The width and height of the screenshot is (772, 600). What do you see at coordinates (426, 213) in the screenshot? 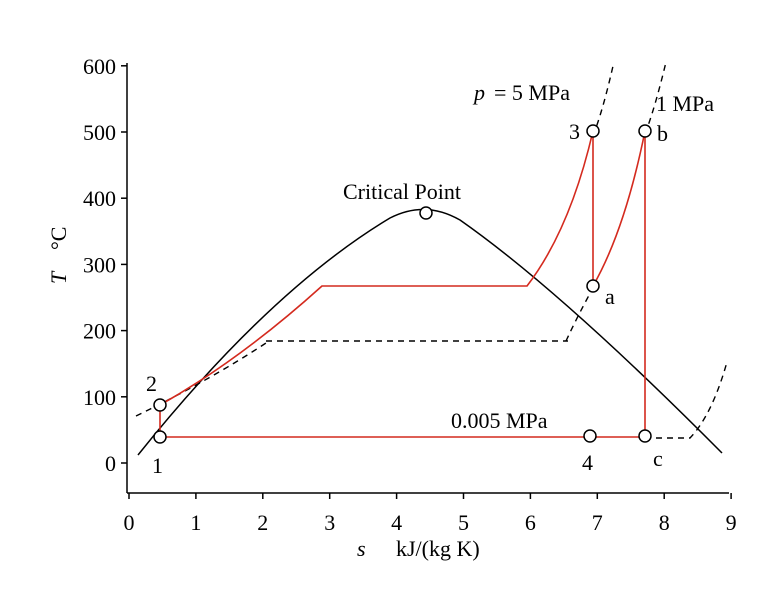
I see `critical-point-marker` at bounding box center [426, 213].